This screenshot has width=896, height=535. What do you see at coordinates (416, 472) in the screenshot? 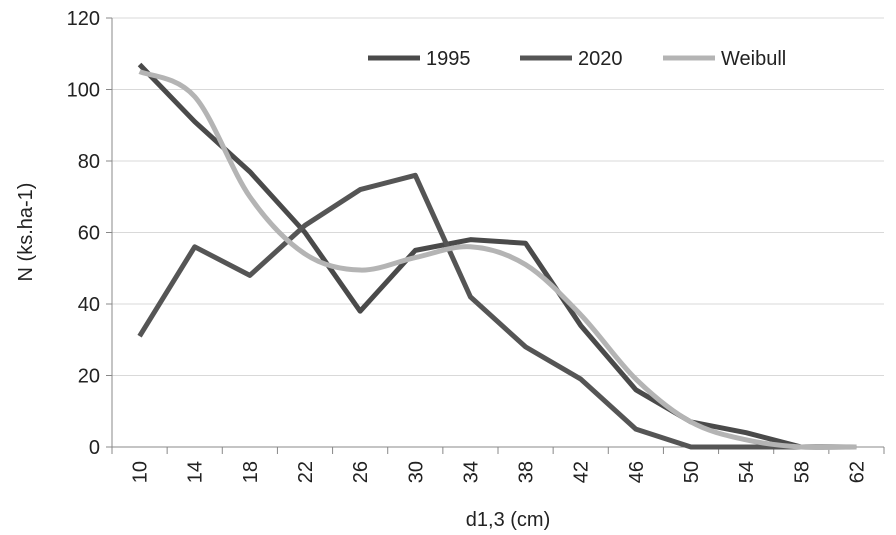
I see `x-tick-label: 30` at bounding box center [416, 472].